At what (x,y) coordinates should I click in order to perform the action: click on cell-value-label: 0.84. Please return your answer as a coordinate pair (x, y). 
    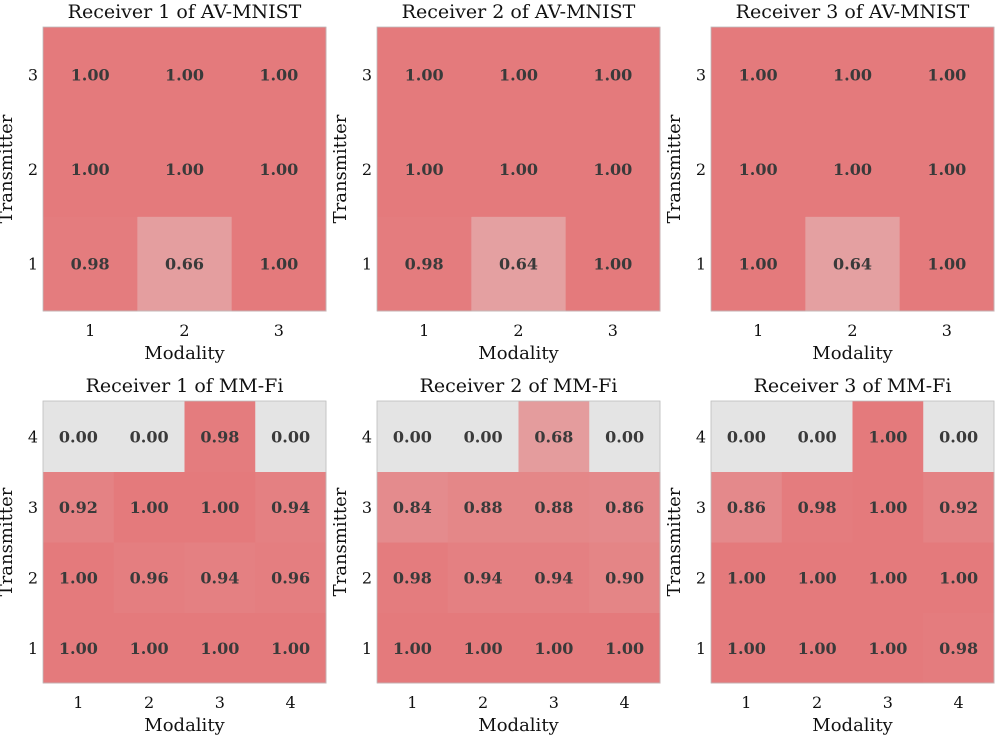
    Looking at the image, I should click on (412, 507).